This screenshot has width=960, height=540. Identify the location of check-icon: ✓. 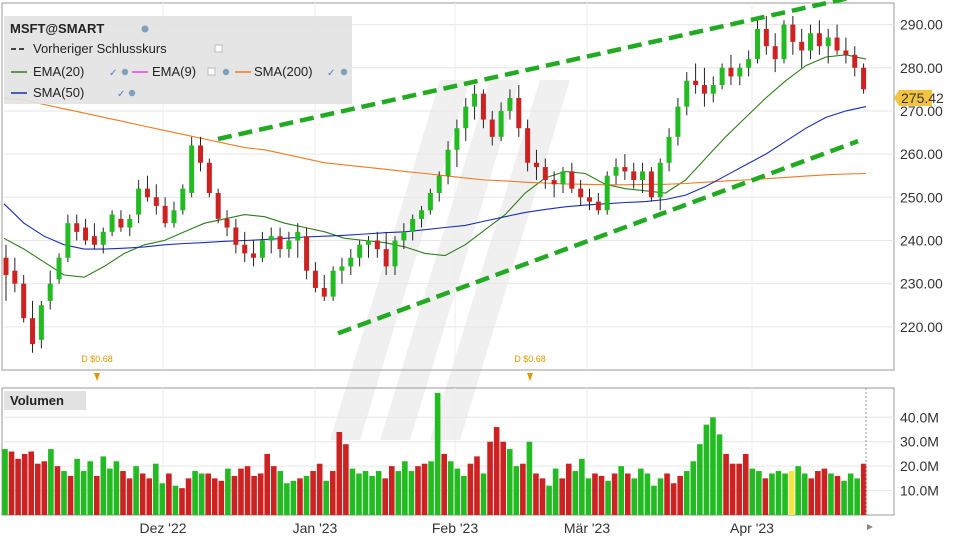
(113, 73).